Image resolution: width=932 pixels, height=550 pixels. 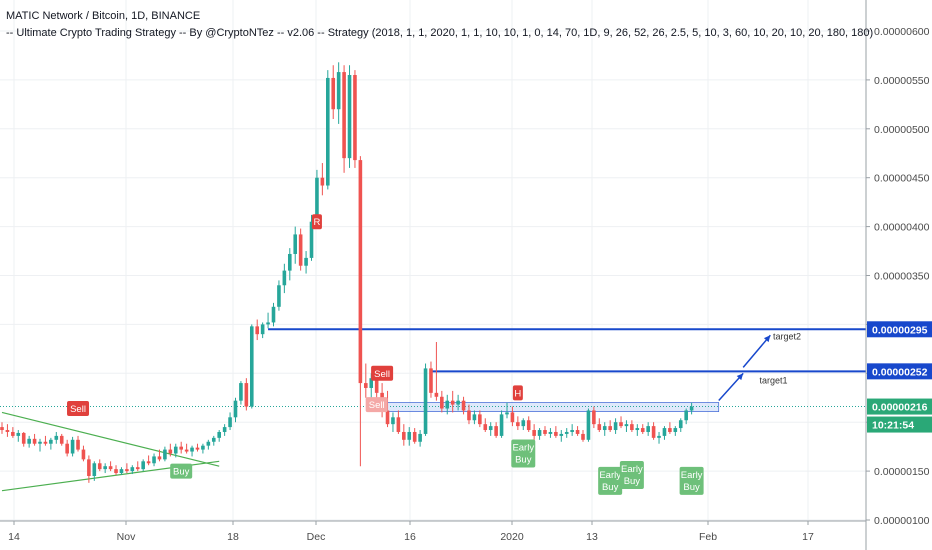 I want to click on target1-label: target1, so click(x=773, y=380).